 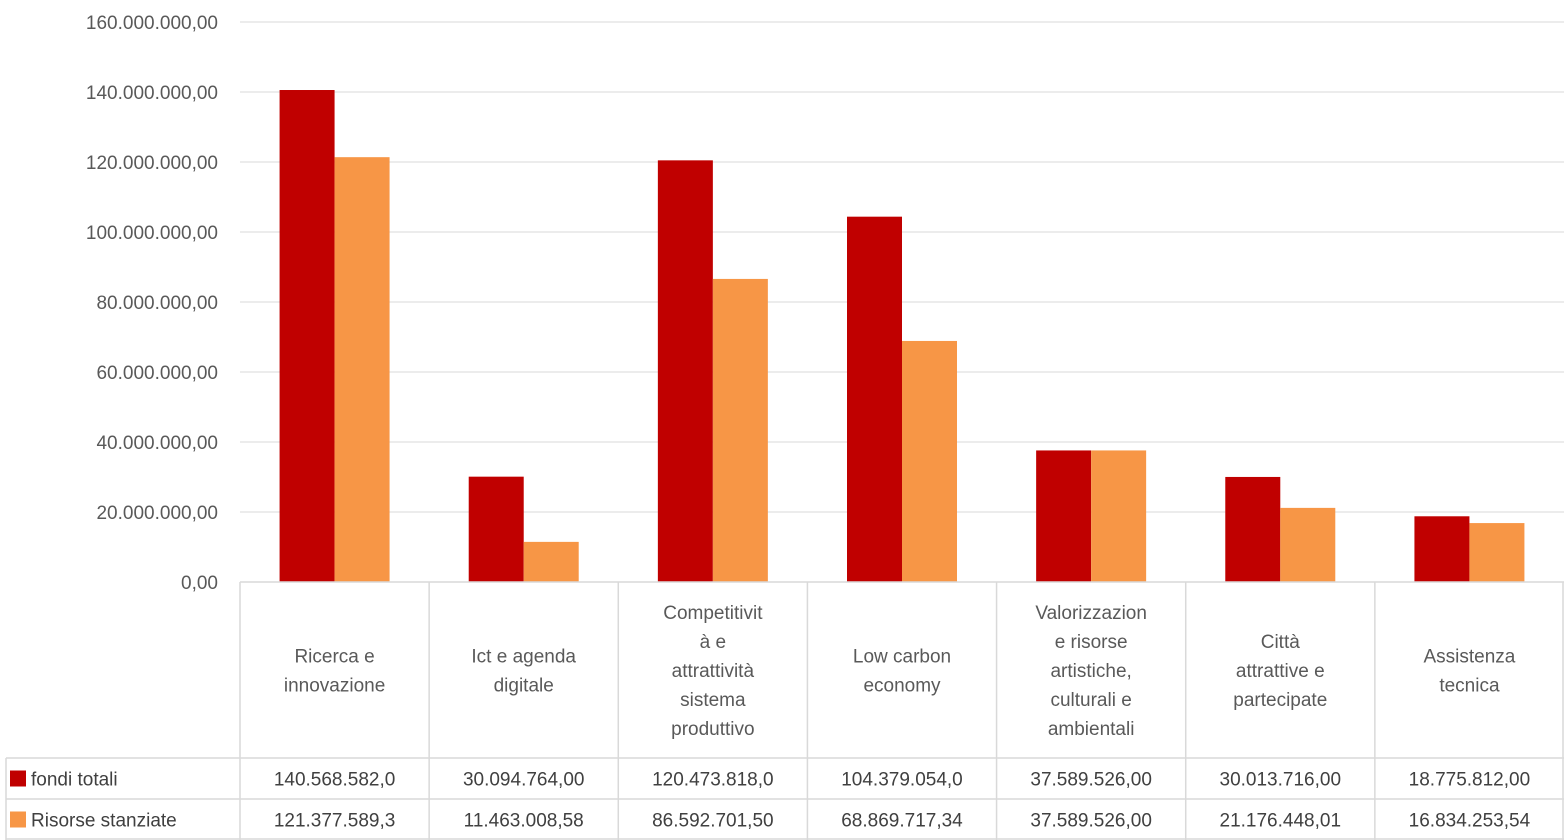 I want to click on table-cell: 121.377.589,3, so click(x=335, y=821).